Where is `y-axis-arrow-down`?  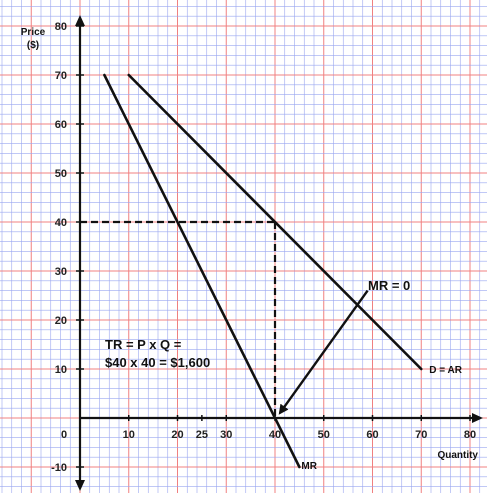
y-axis-arrow-down is located at coordinates (80, 485).